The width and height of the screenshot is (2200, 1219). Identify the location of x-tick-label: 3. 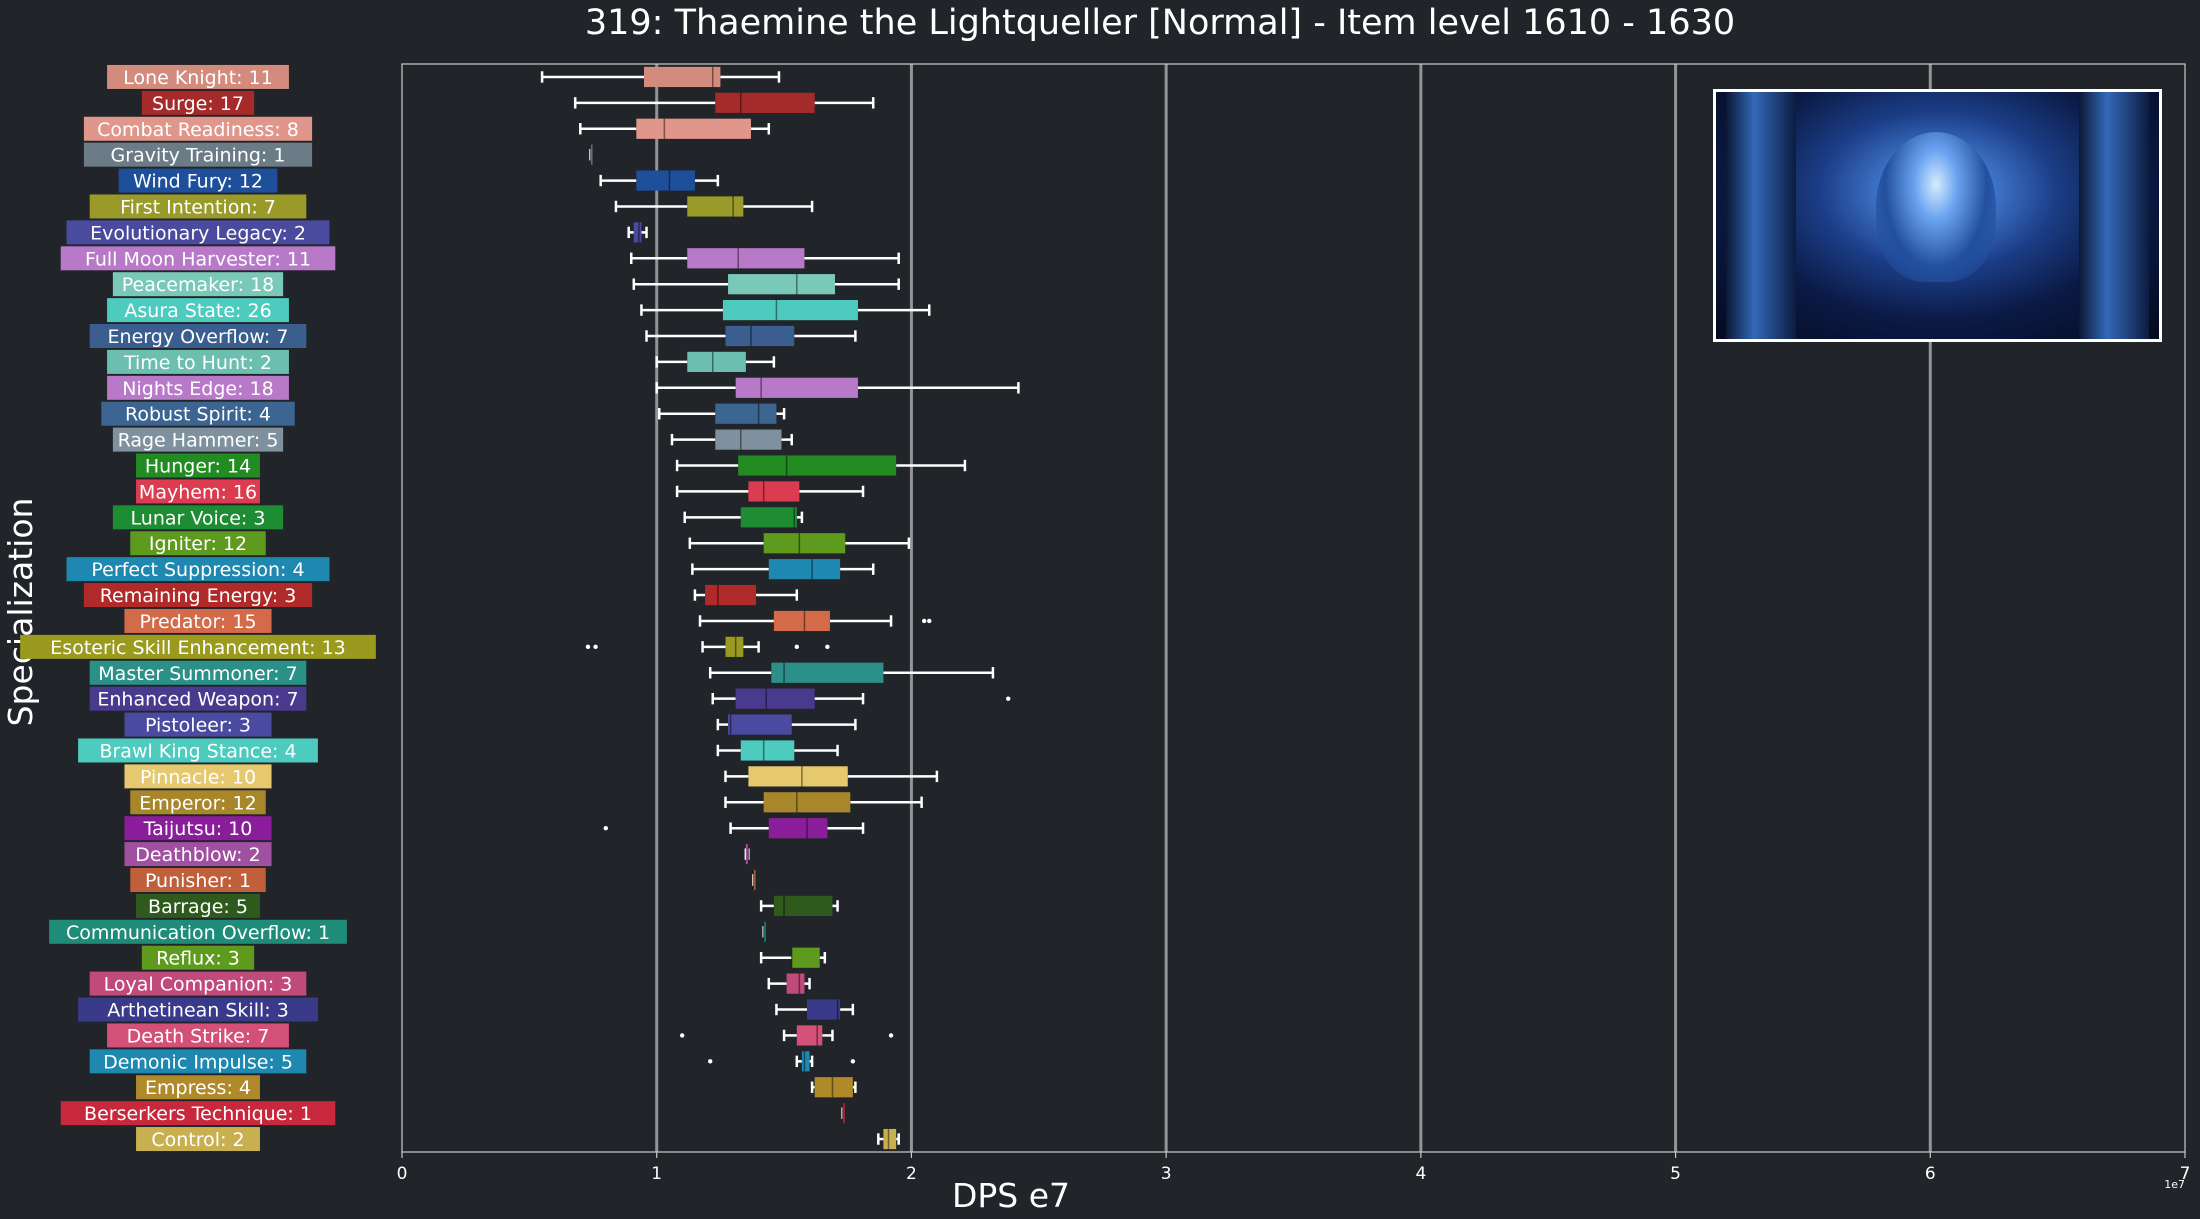
(1166, 1174).